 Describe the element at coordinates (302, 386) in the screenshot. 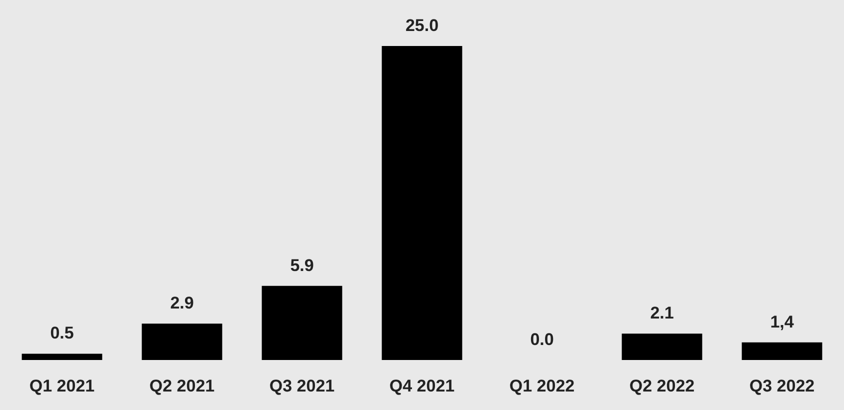

I see `x-tick-label: Q3 2021` at that location.